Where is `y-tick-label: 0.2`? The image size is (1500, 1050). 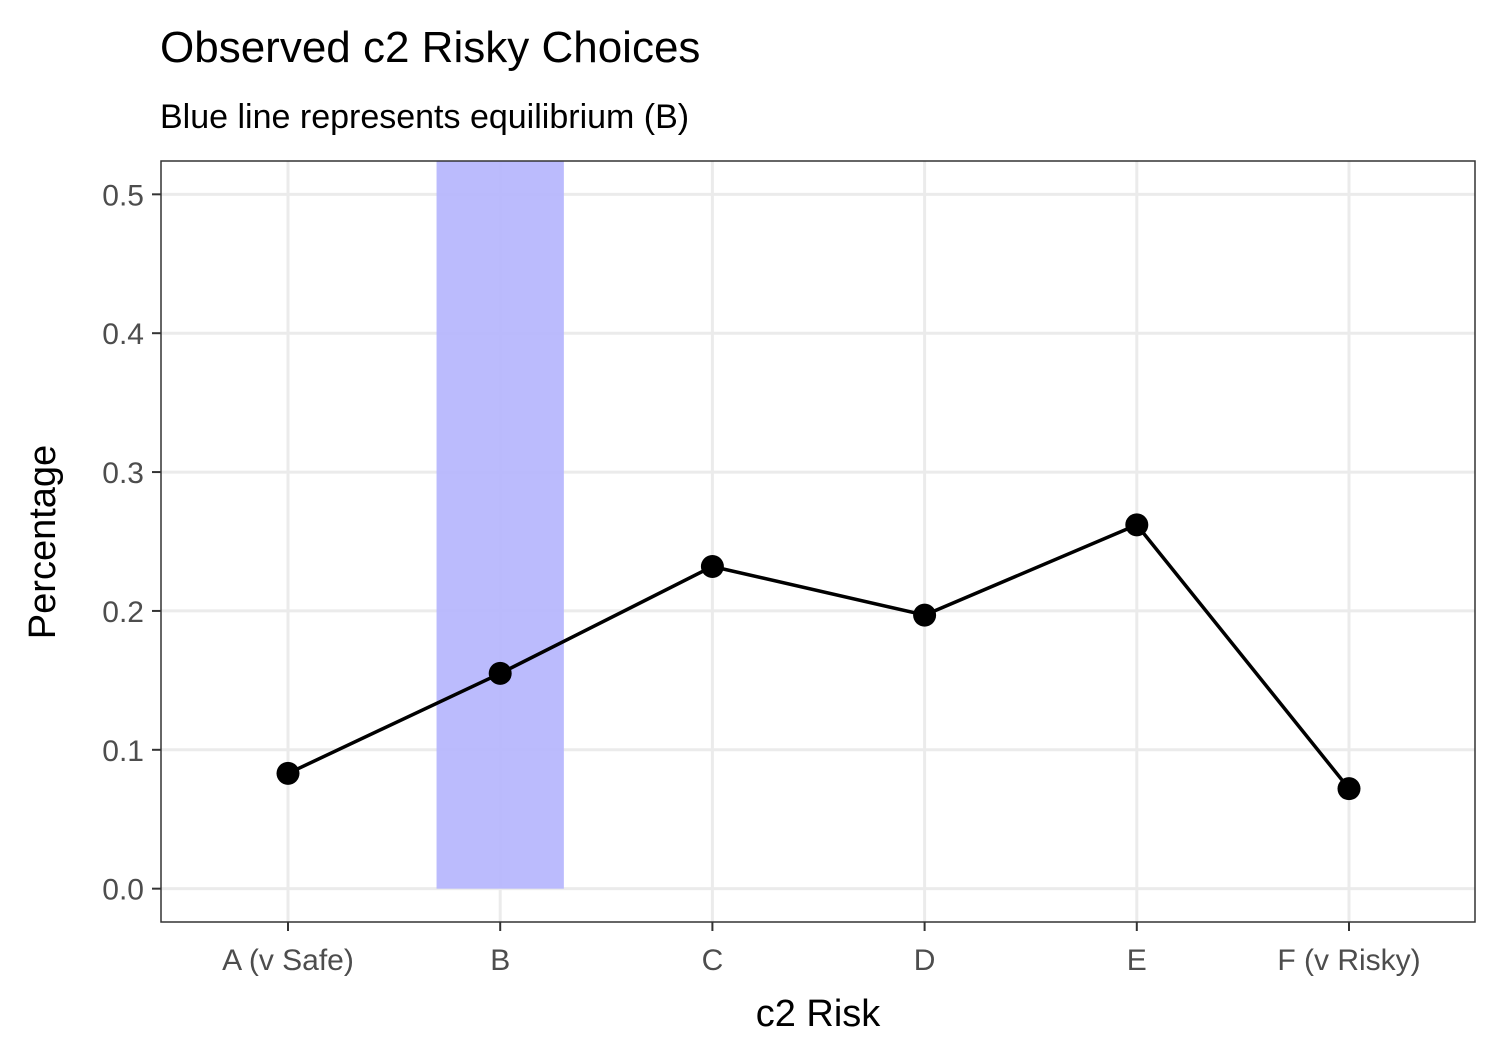 y-tick-label: 0.2 is located at coordinates (123, 612).